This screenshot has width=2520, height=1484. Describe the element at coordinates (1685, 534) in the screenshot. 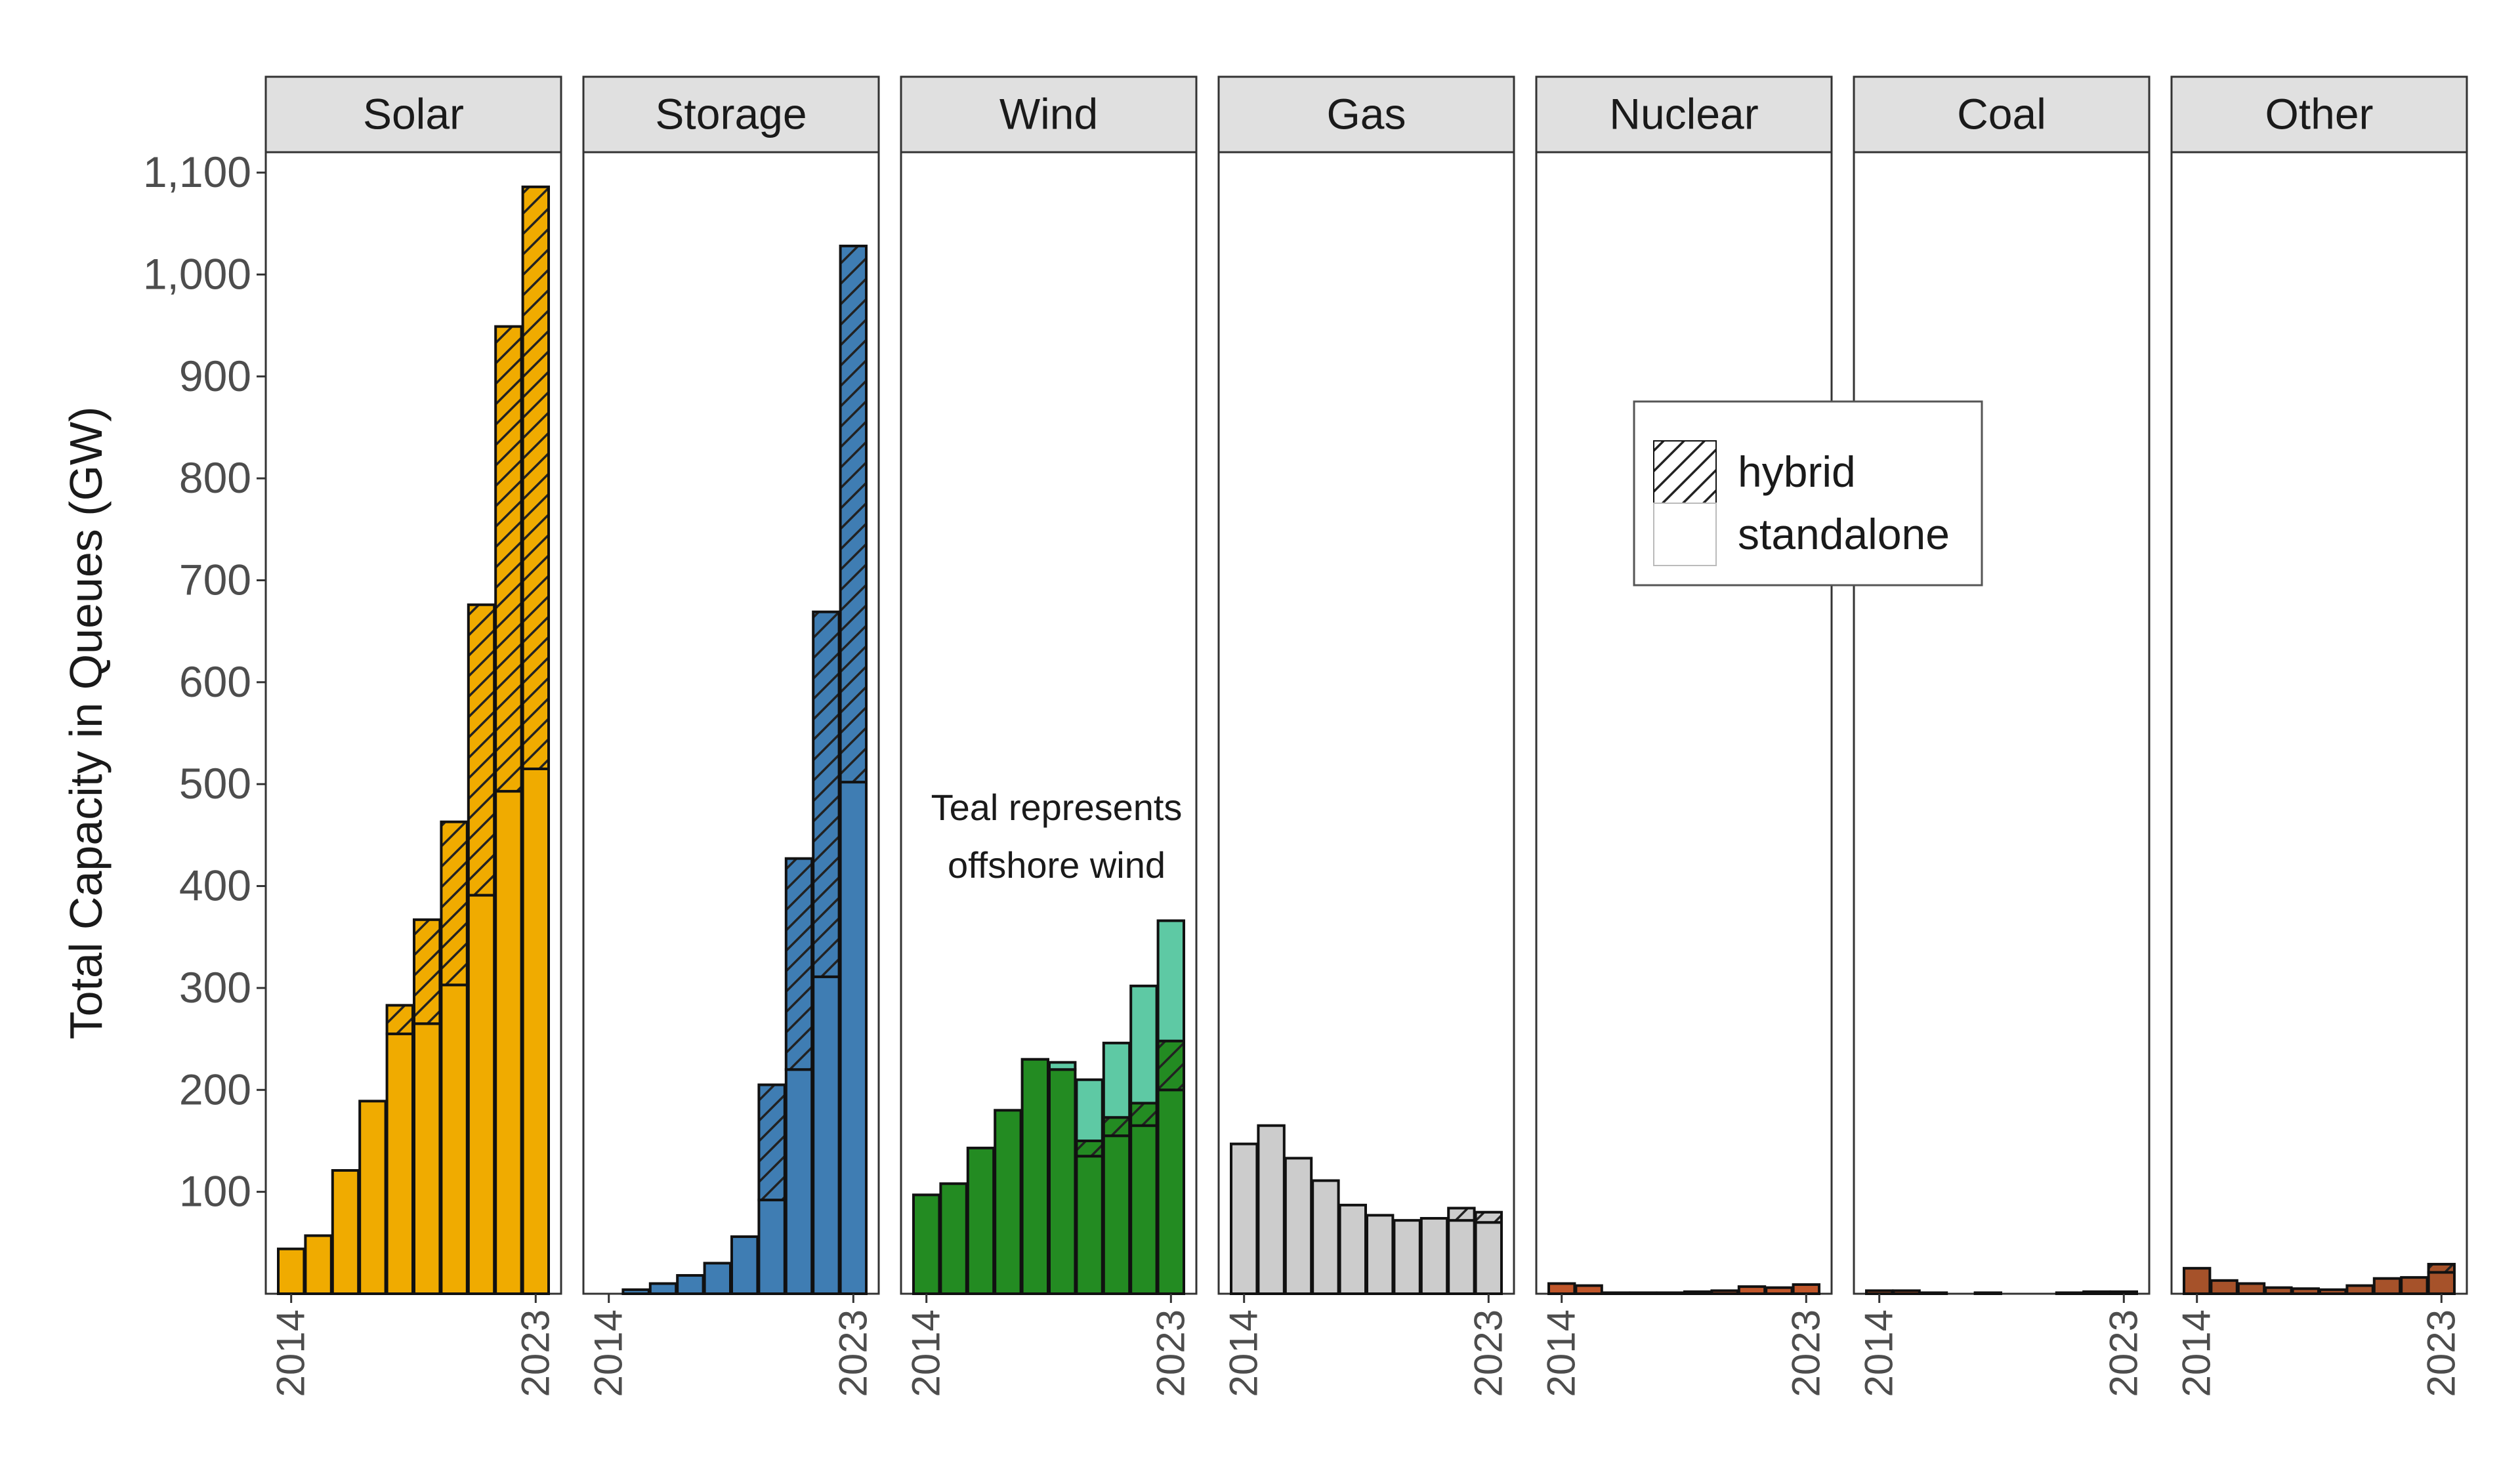

I see `legend-key-standalone` at that location.